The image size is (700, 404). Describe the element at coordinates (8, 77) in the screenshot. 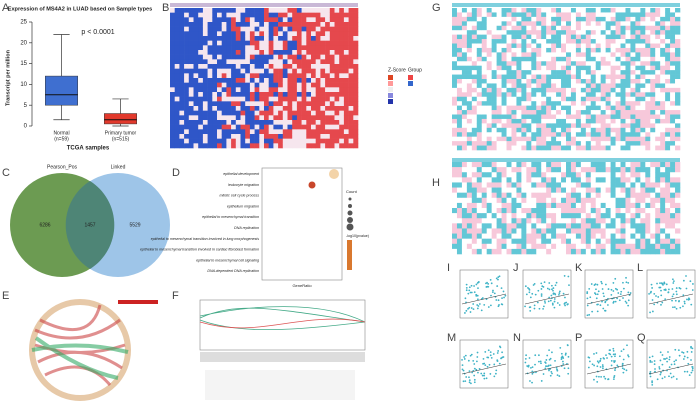

I see `y-label: Transcript per million` at that location.